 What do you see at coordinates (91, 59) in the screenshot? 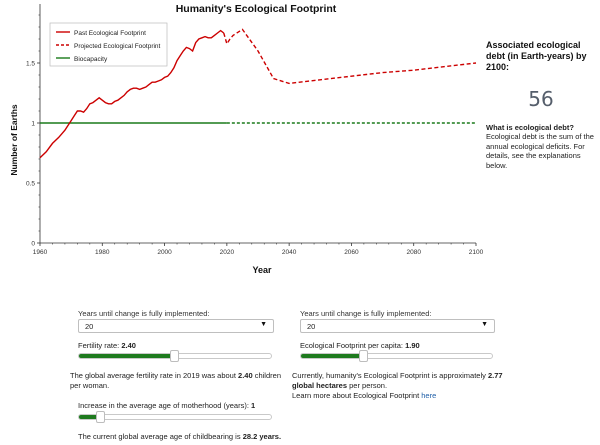
I see `legend-label-biocapacity: Biocapacity` at bounding box center [91, 59].